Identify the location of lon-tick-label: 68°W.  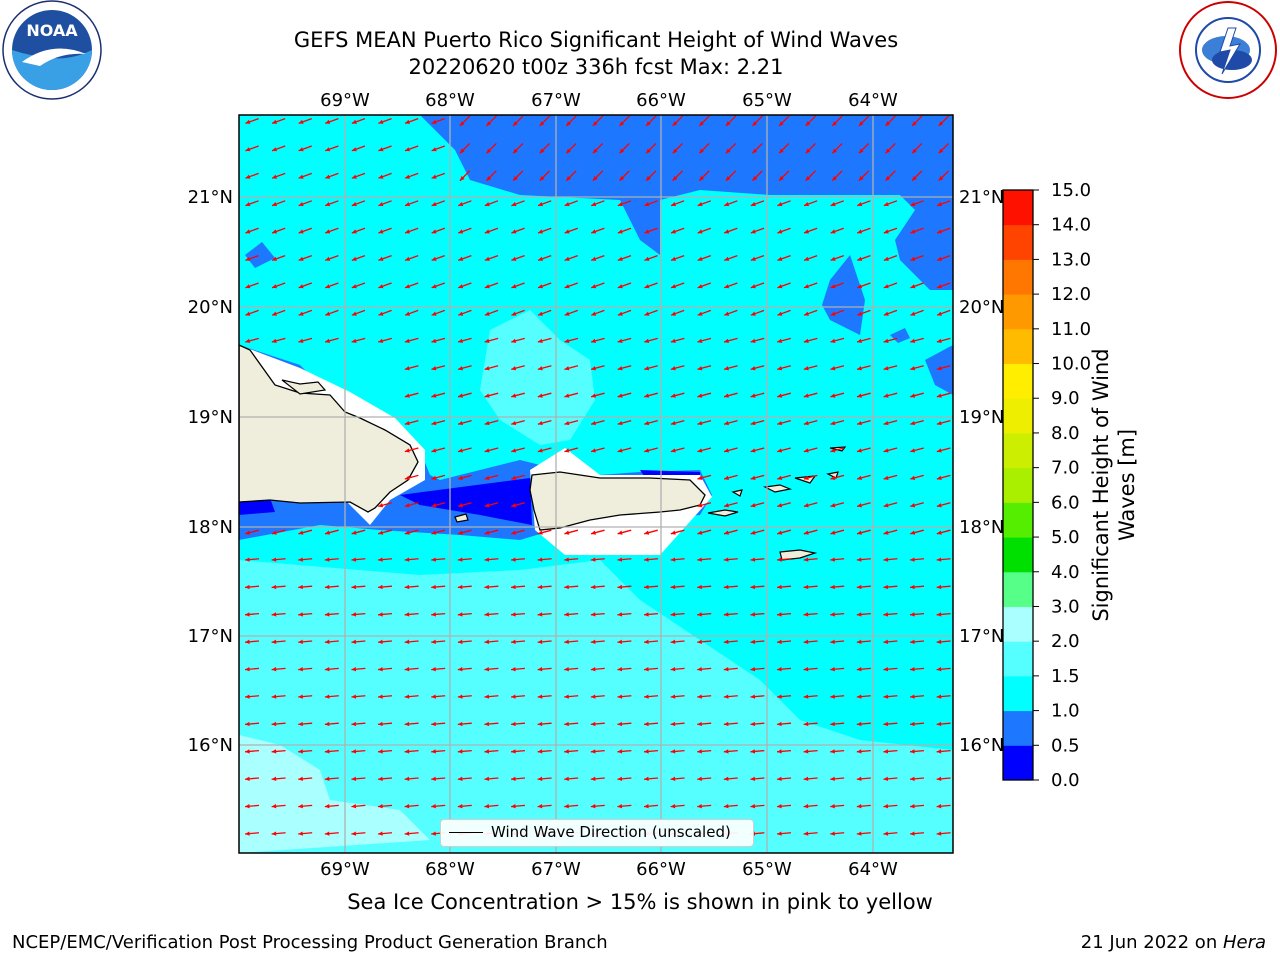
(450, 100).